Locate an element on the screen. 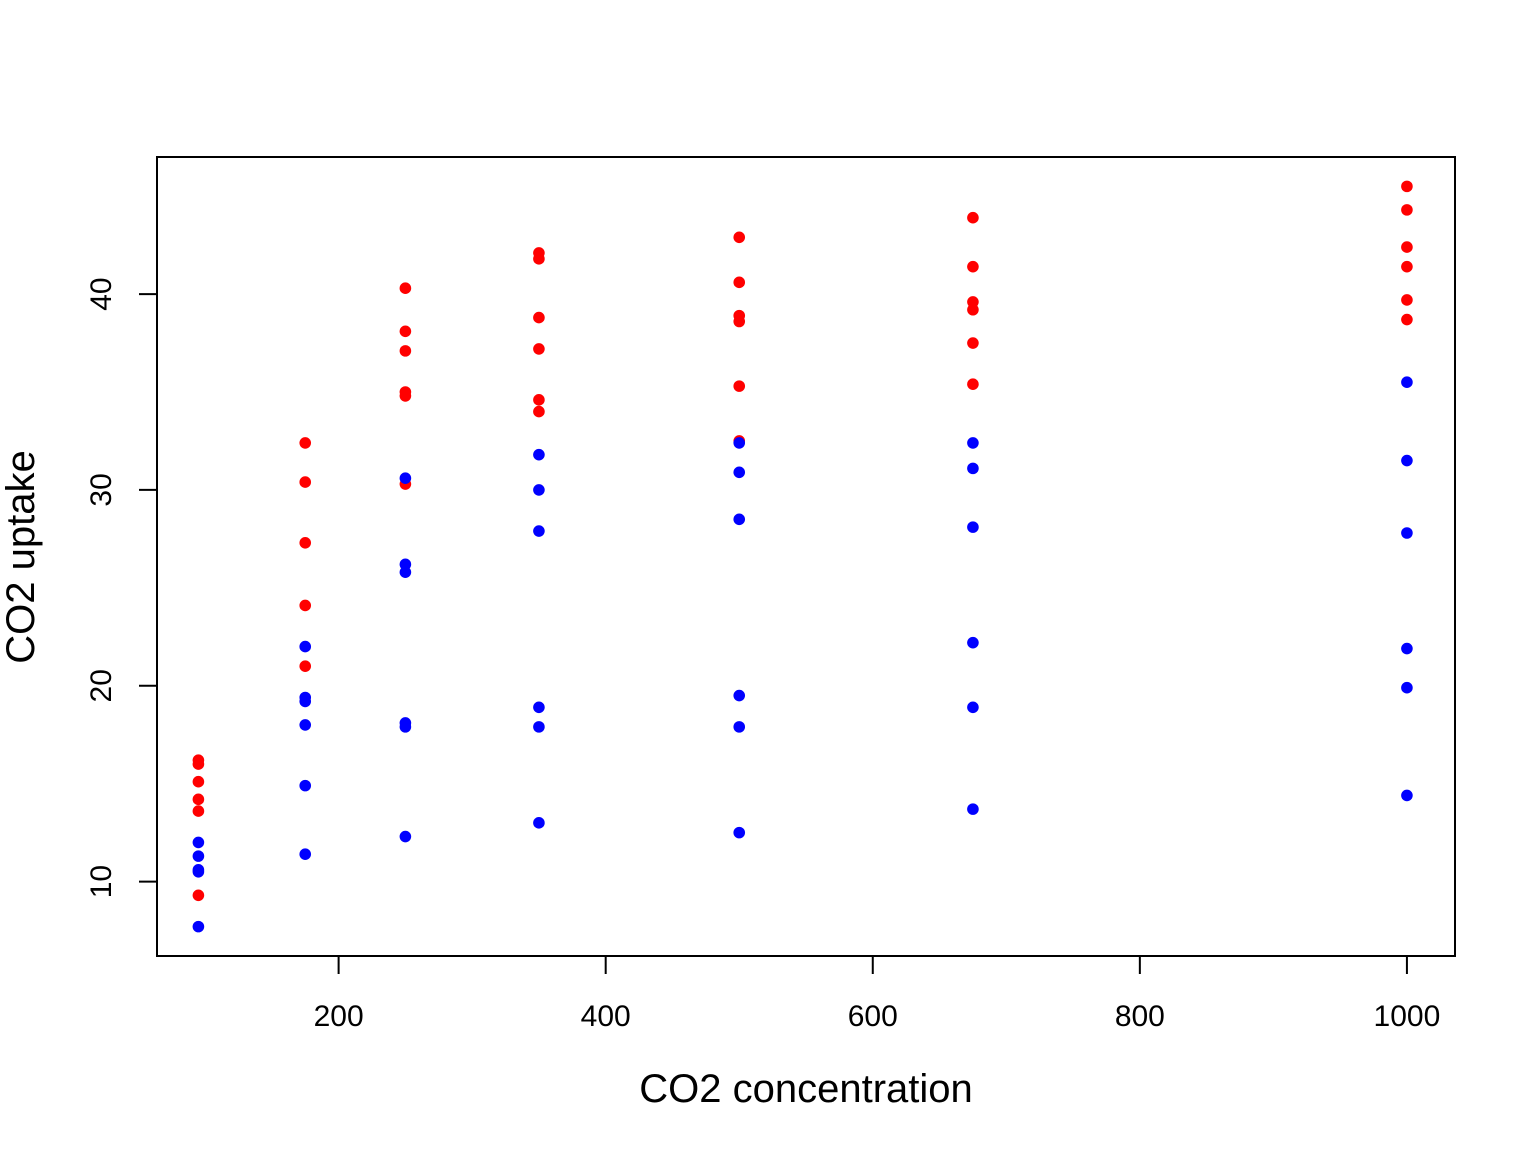 The height and width of the screenshot is (1152, 1536). y-tick-label: 20 is located at coordinates (101, 685).